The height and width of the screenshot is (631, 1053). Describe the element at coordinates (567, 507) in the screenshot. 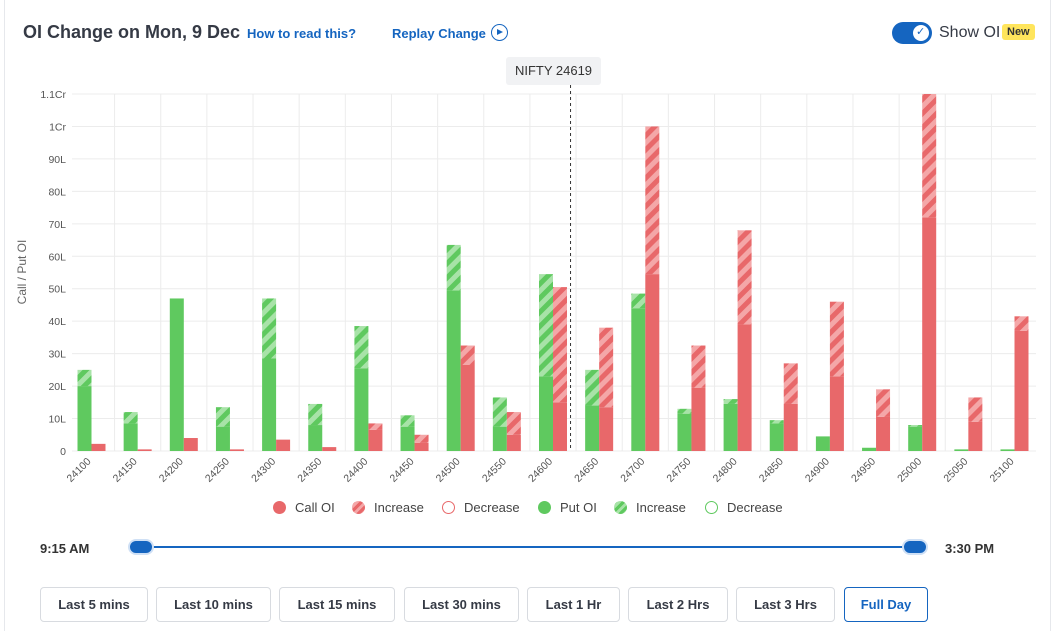

I see `legend-put-oi: Put OI` at that location.